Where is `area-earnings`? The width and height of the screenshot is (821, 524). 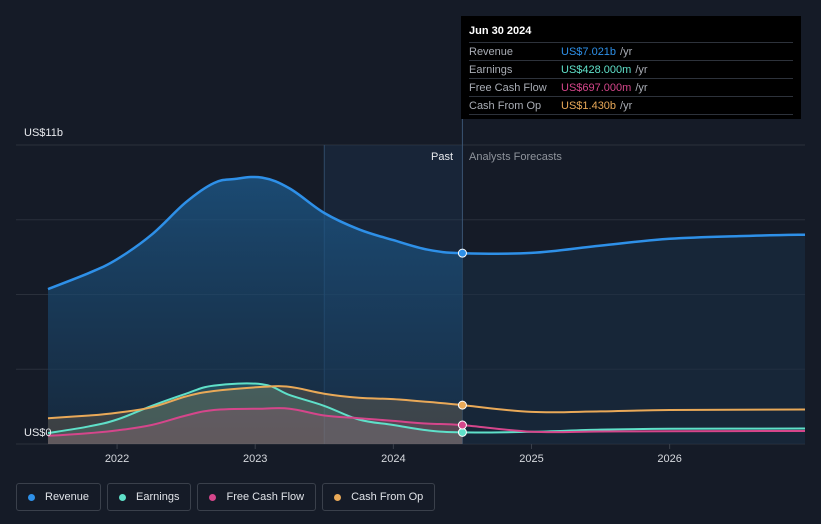
area-earnings is located at coordinates (255, 413).